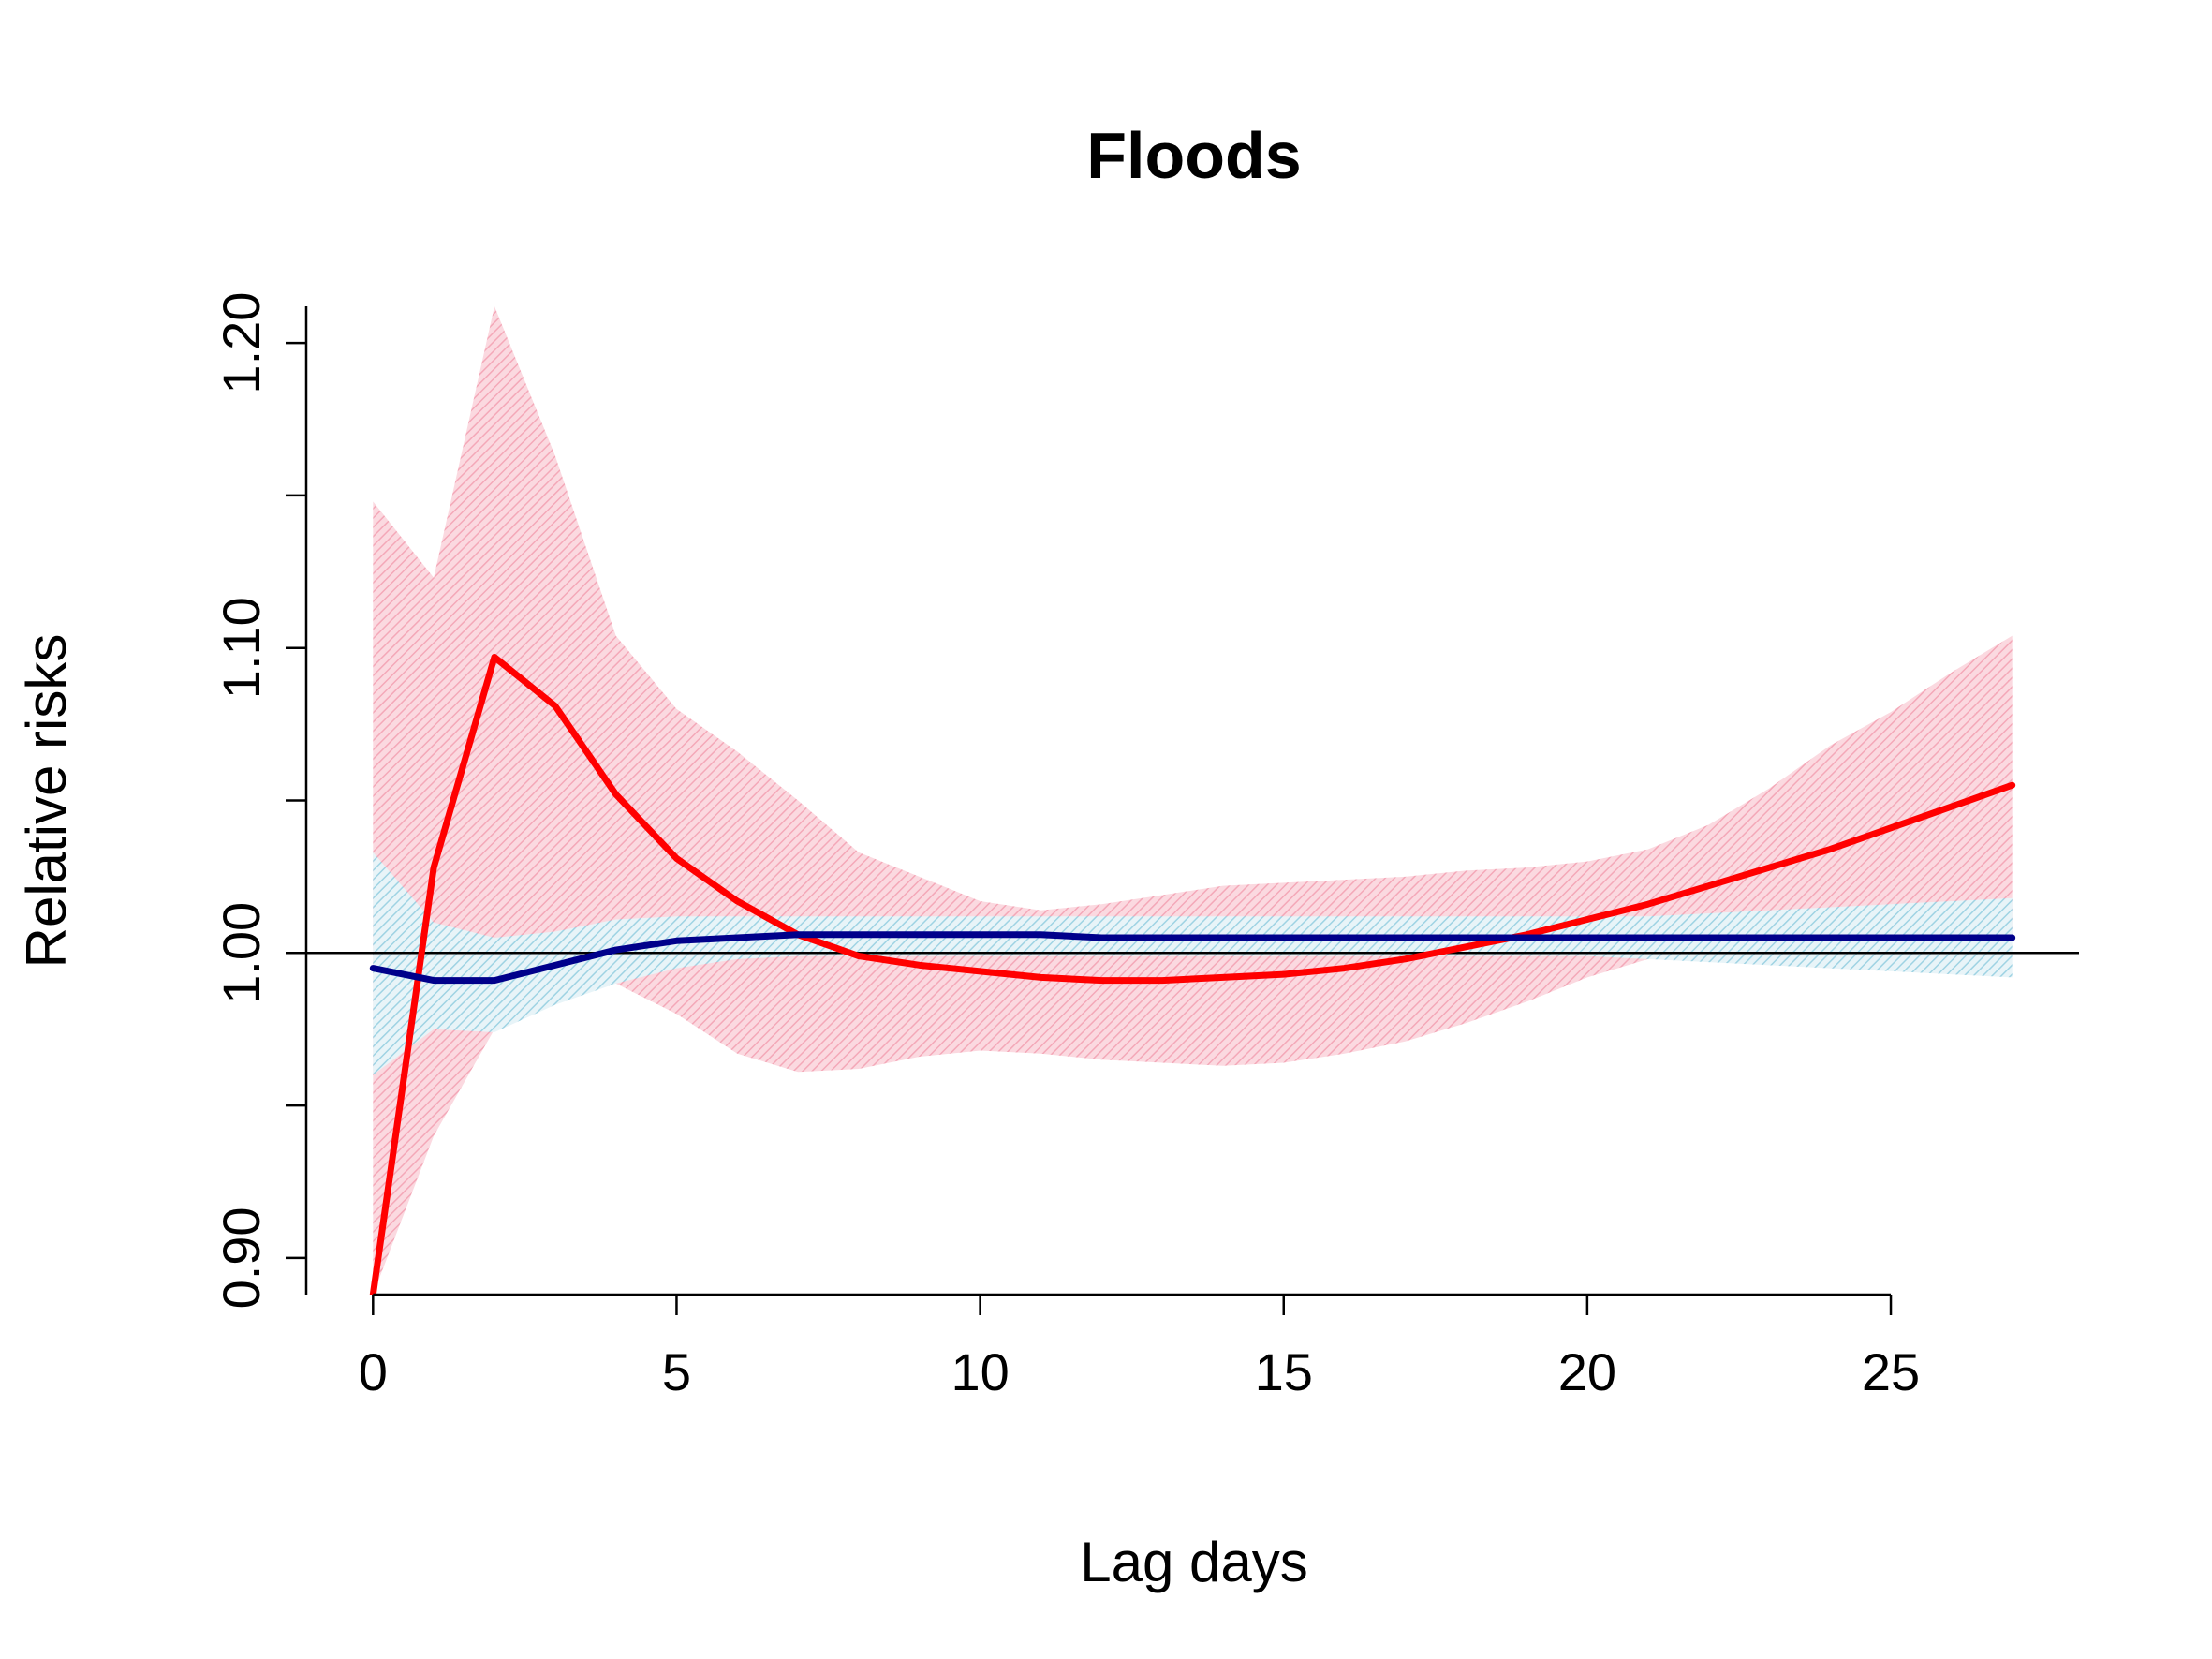 The height and width of the screenshot is (1659, 2212). I want to click on x-tick-label: 0, so click(373, 1371).